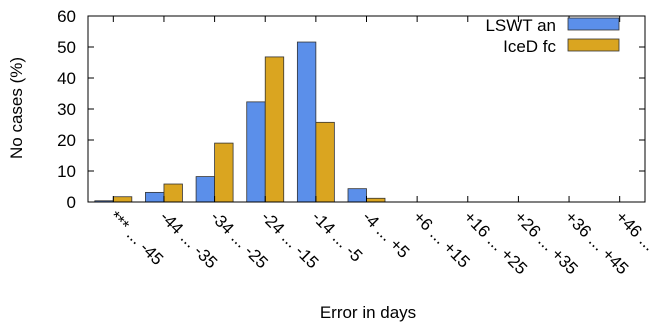  I want to click on y-tick-label: 30, so click(66, 109).